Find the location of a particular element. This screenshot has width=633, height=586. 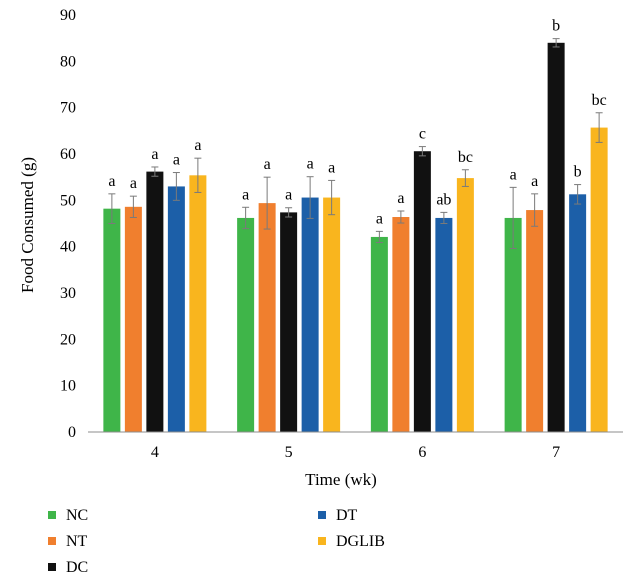

x-tick-label: 4 is located at coordinates (155, 452).